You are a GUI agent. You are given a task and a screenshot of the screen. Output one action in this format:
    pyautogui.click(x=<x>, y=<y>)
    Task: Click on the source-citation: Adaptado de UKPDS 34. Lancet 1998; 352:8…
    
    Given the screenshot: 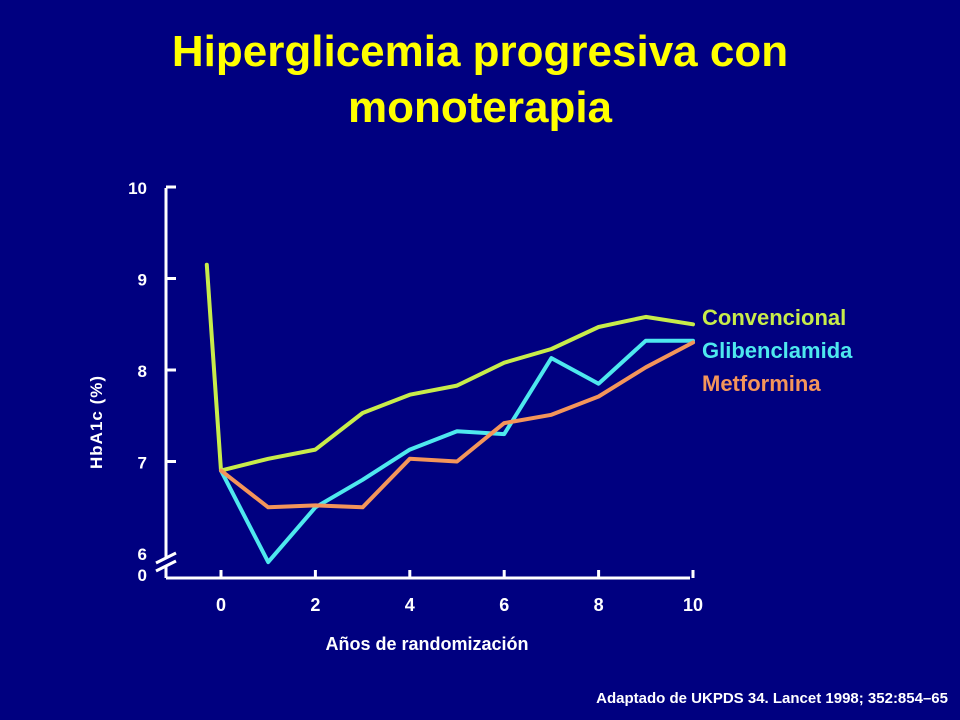 What is the action you would take?
    pyautogui.click(x=772, y=698)
    